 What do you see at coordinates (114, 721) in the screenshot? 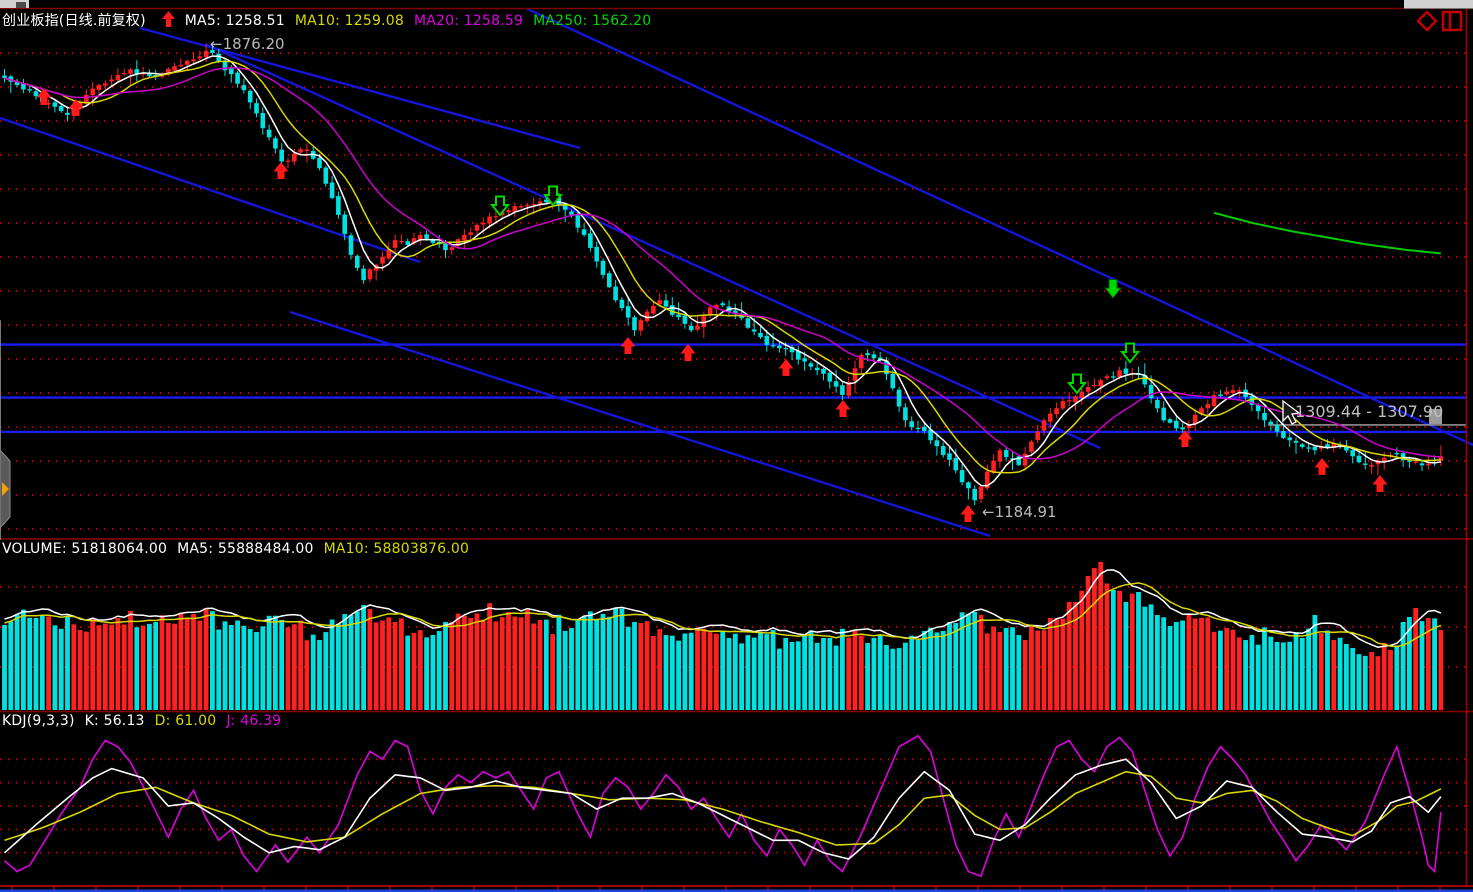
I see `kdj-k-value: K: 56.13` at bounding box center [114, 721].